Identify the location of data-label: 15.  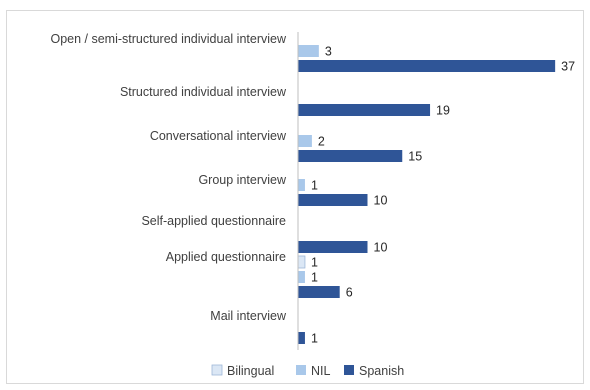
(415, 157).